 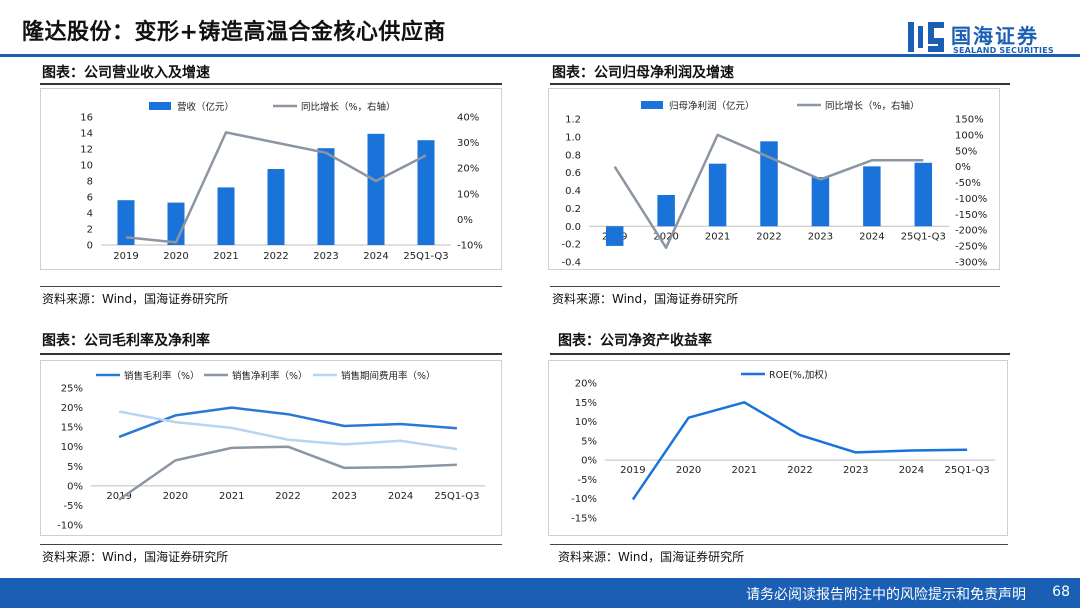 What do you see at coordinates (635, 341) in the screenshot?
I see `panel-title-roe: 图表：公司净资产收益率` at bounding box center [635, 341].